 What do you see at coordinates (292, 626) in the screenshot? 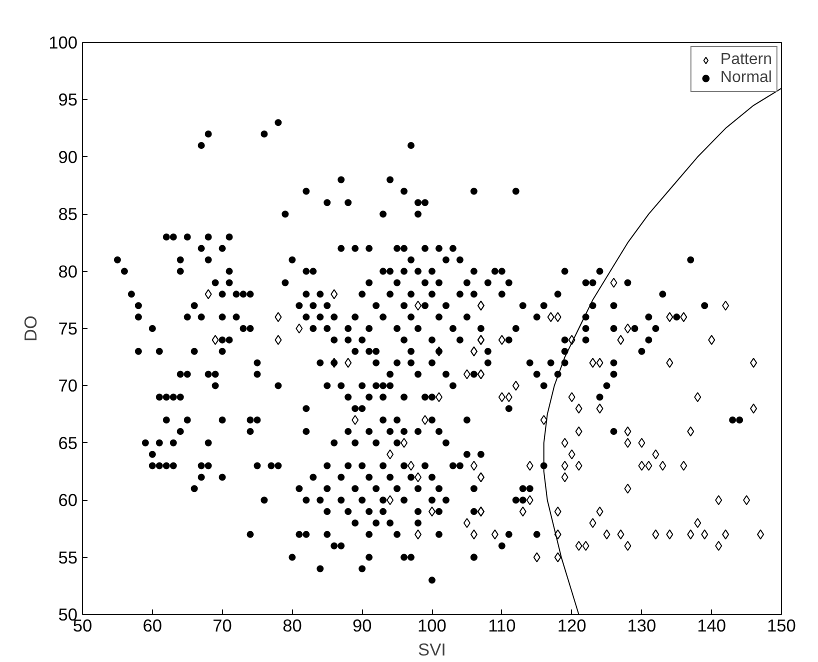
I see `x-tick-label: 80` at bounding box center [292, 626].